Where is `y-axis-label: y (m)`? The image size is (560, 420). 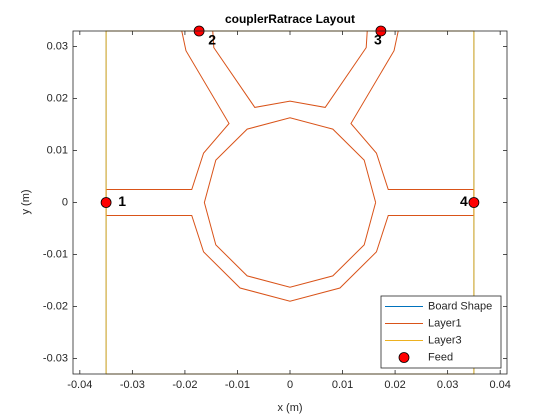 y-axis-label: y (m) is located at coordinates (26, 201).